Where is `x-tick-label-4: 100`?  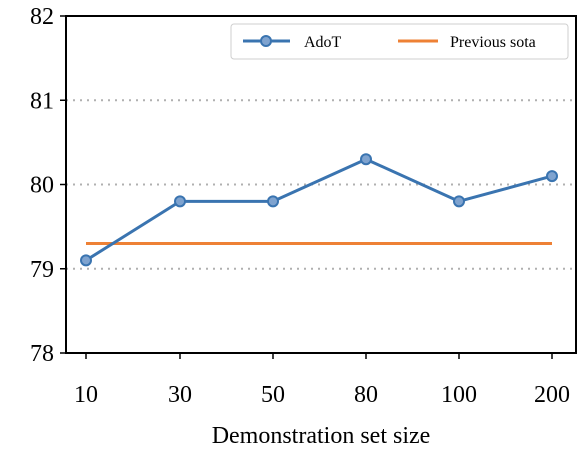 x-tick-label-4: 100 is located at coordinates (459, 395).